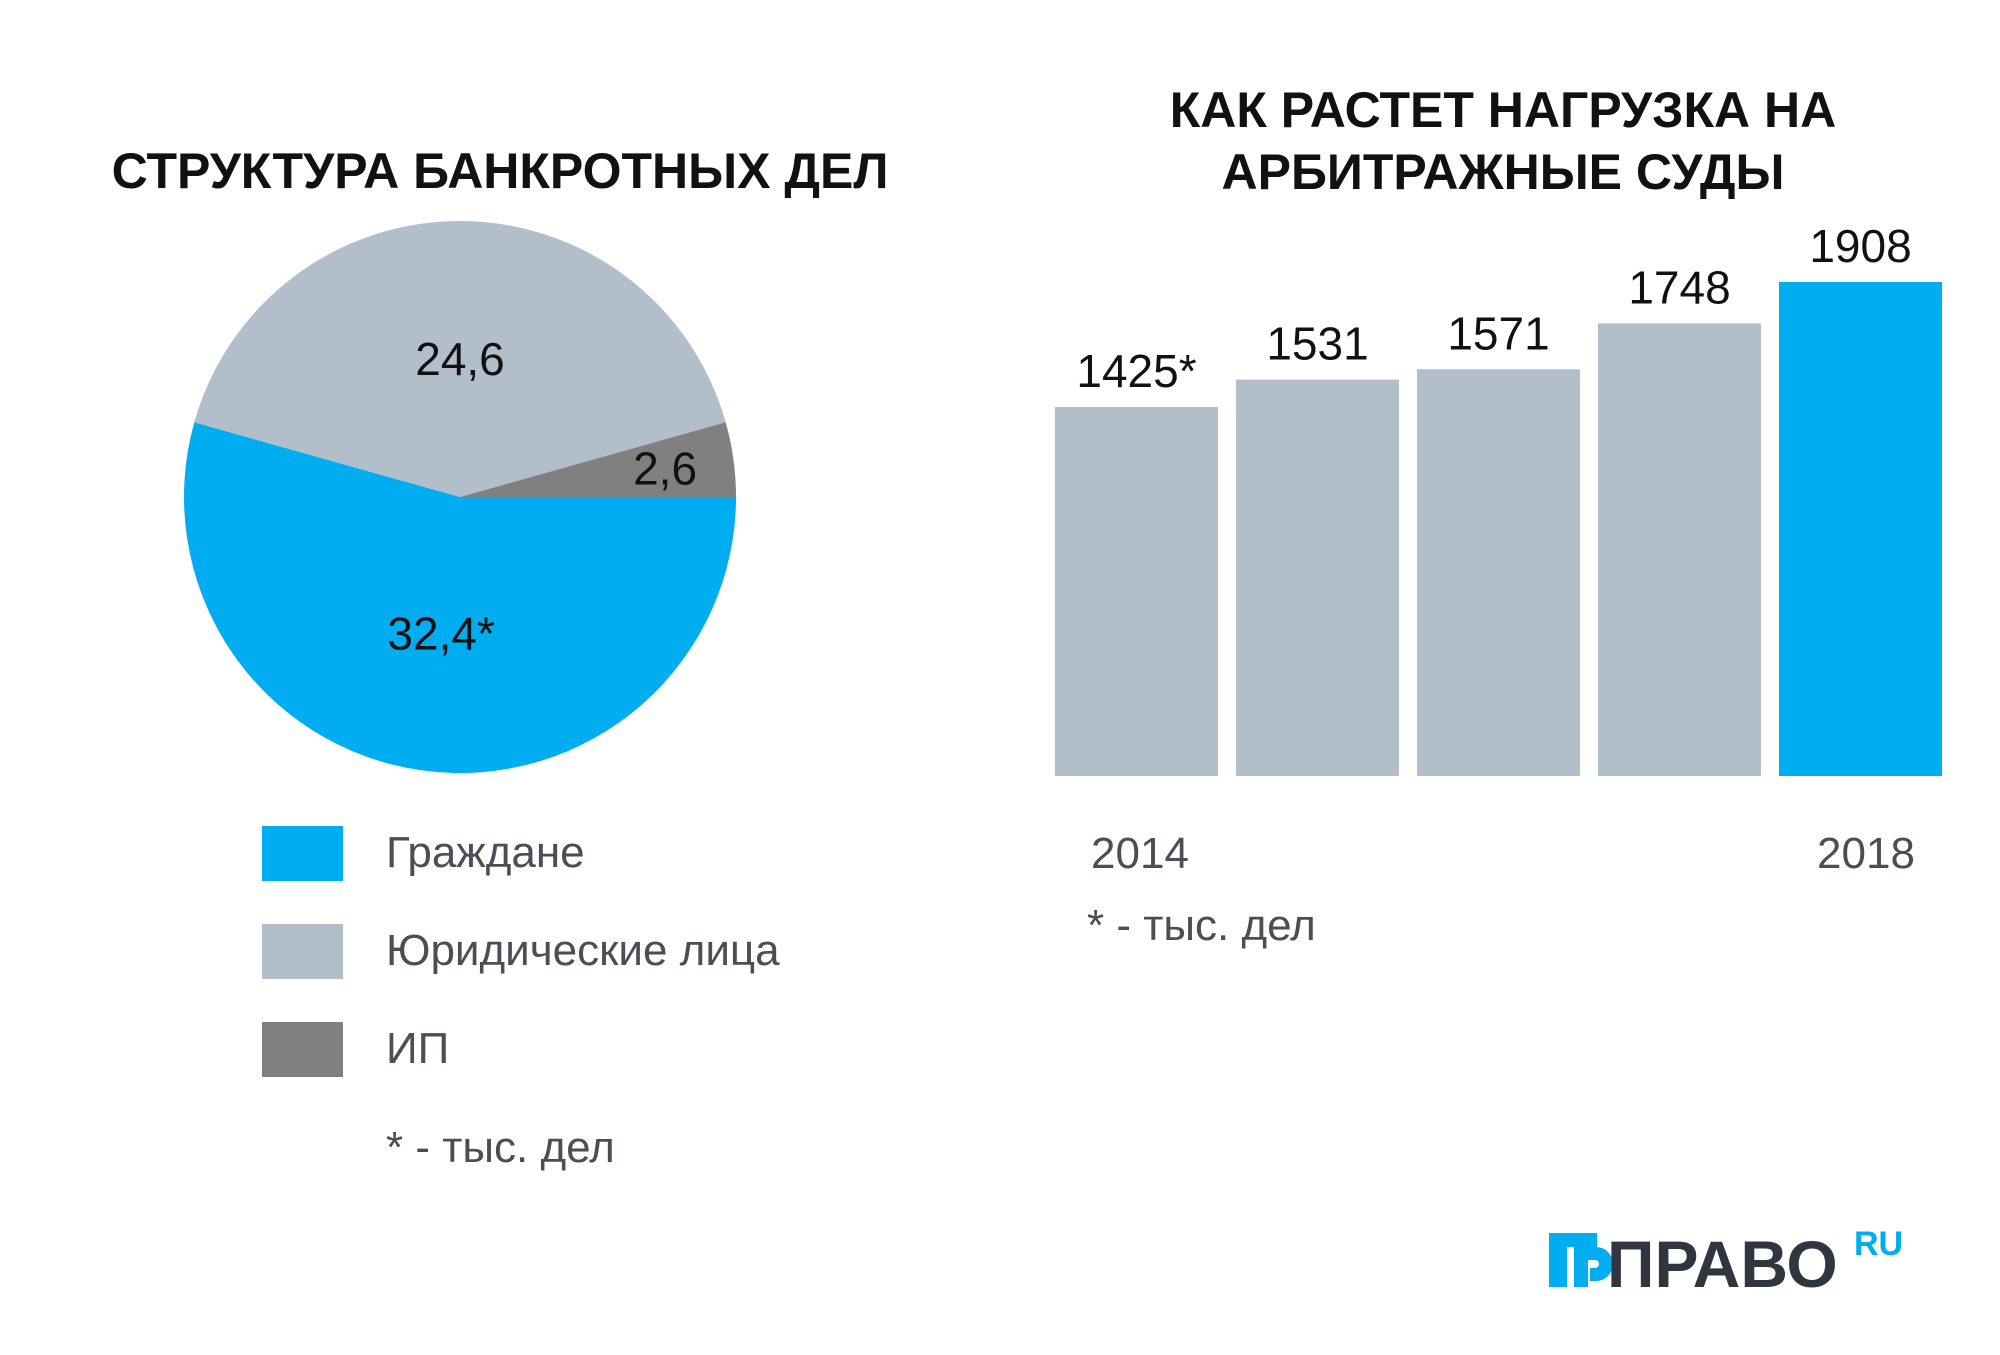 This screenshot has height=1355, width=2000. I want to click on pie-slice-ip, so click(598, 459).